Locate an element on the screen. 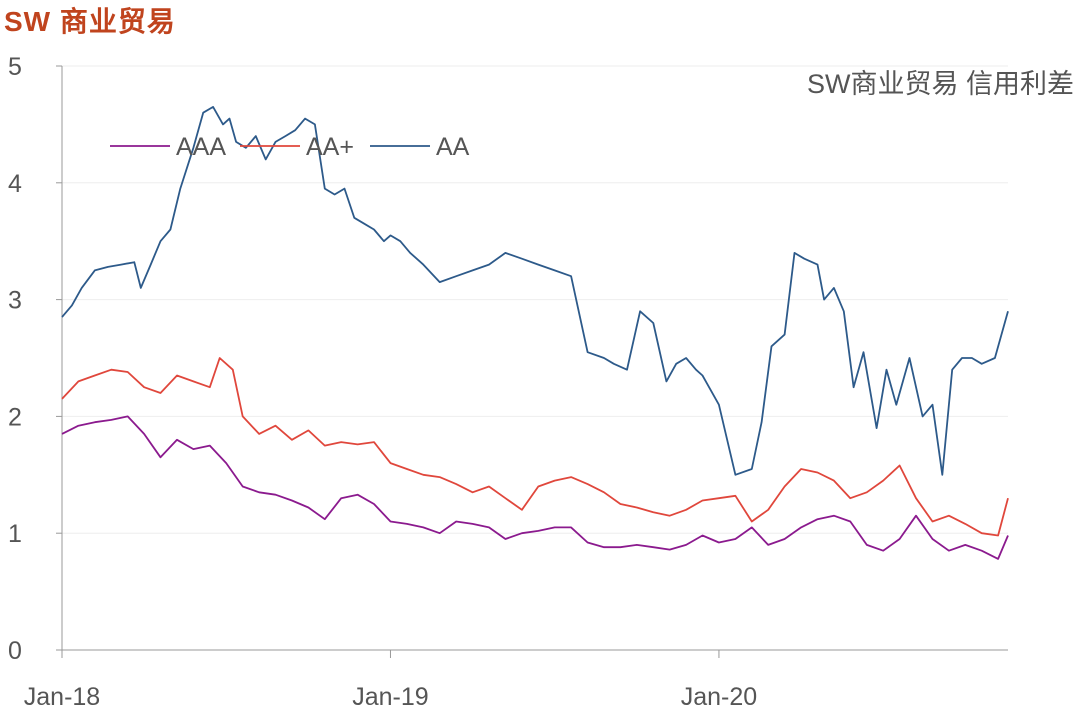 The image size is (1080, 727). chart-subtitle: SW商业贸易 信用利差 is located at coordinates (940, 84).